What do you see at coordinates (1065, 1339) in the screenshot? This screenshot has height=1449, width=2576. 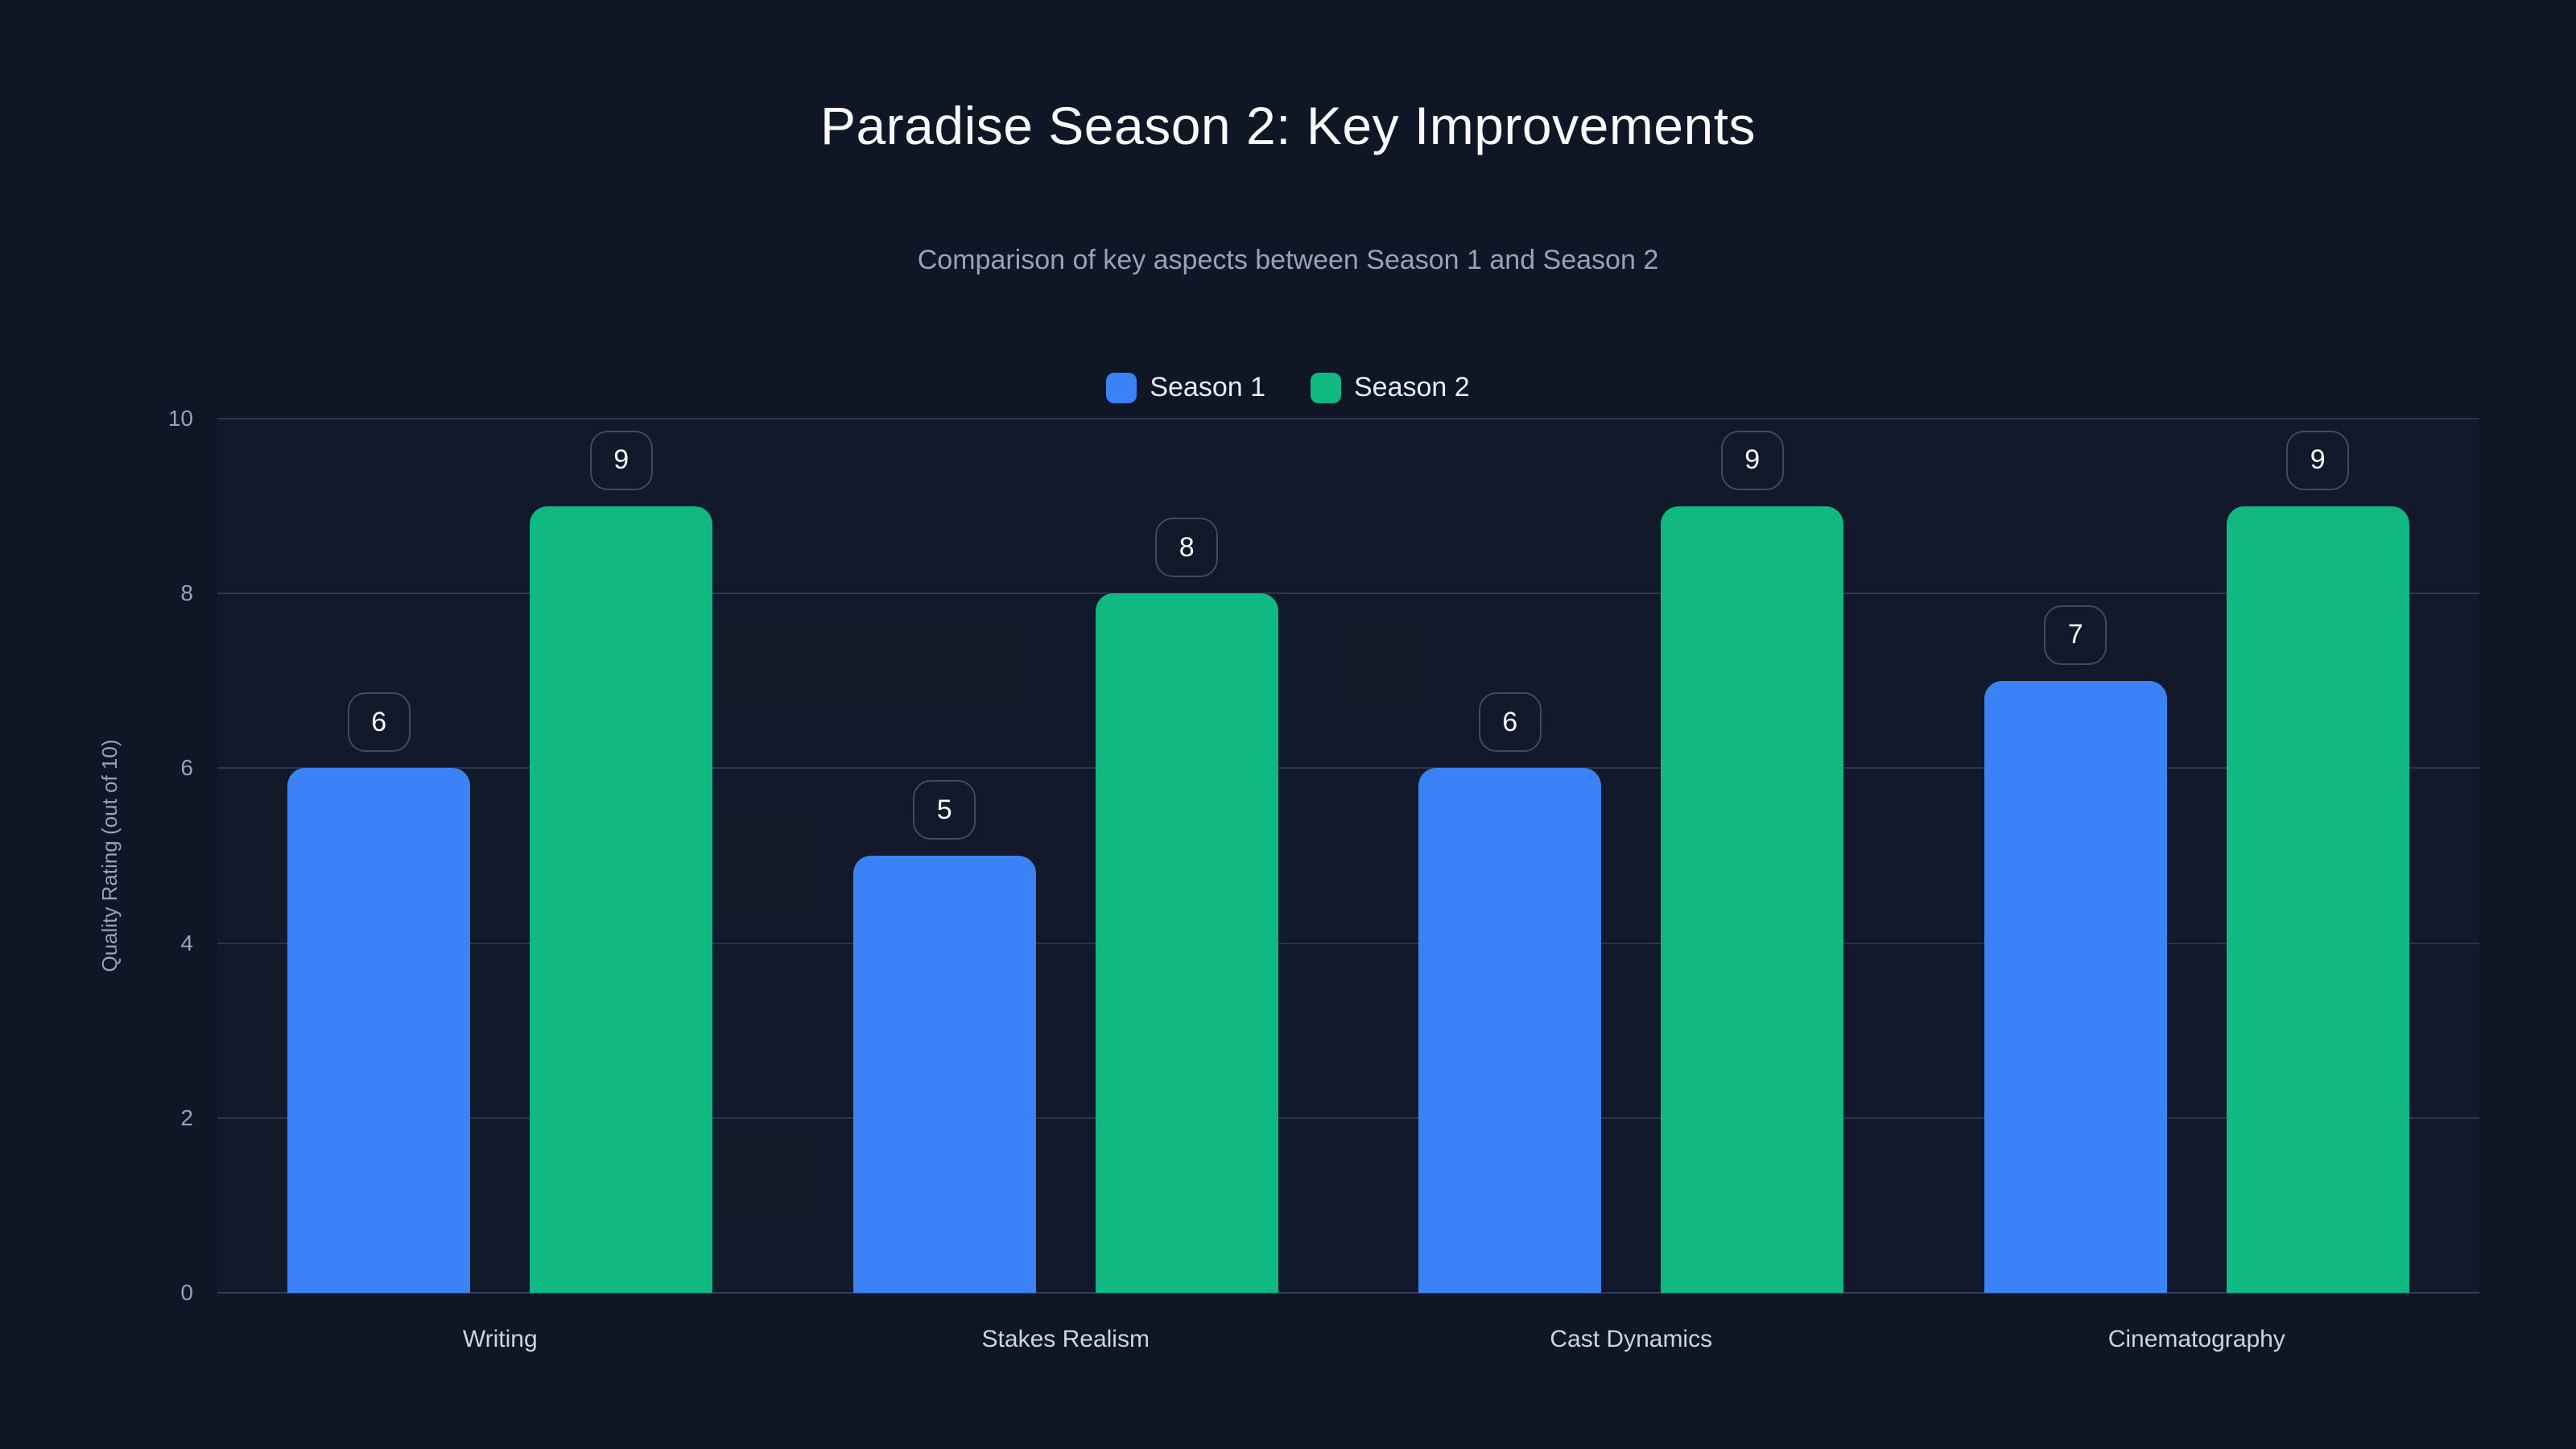 I see `x-axis-label-stakes-realism: Stakes Realism` at bounding box center [1065, 1339].